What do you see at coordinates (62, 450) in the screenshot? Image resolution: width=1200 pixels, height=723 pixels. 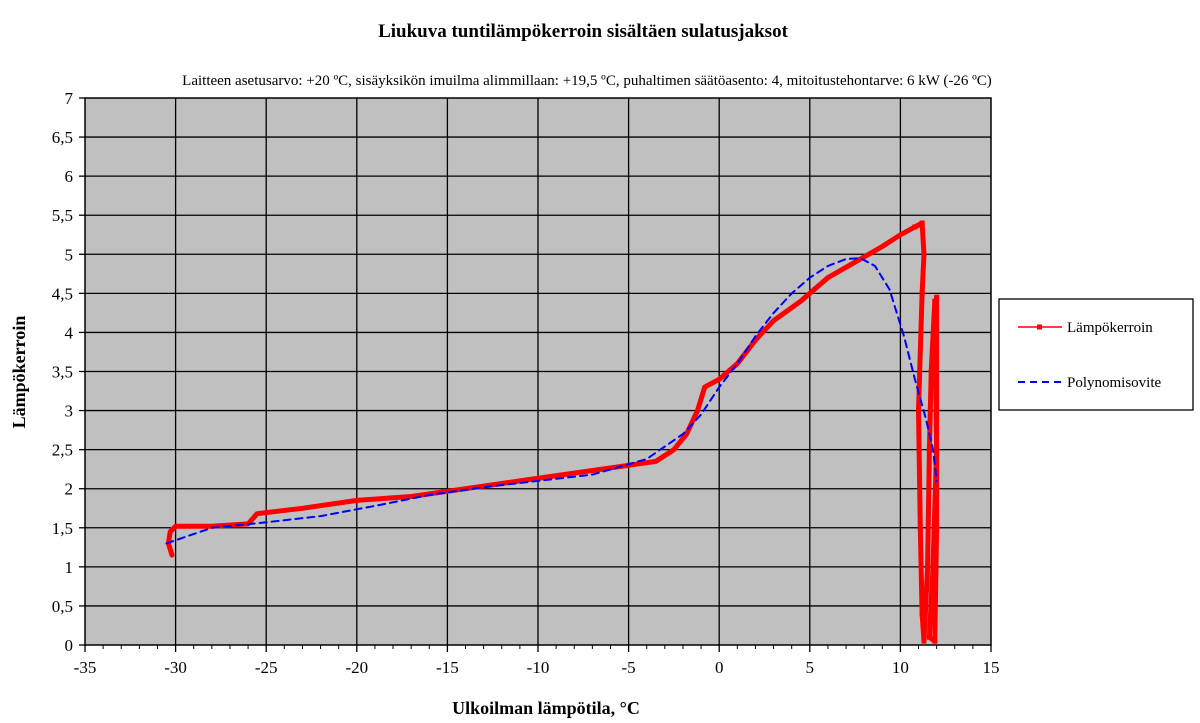 I see `y-tick-label: 2,5` at bounding box center [62, 450].